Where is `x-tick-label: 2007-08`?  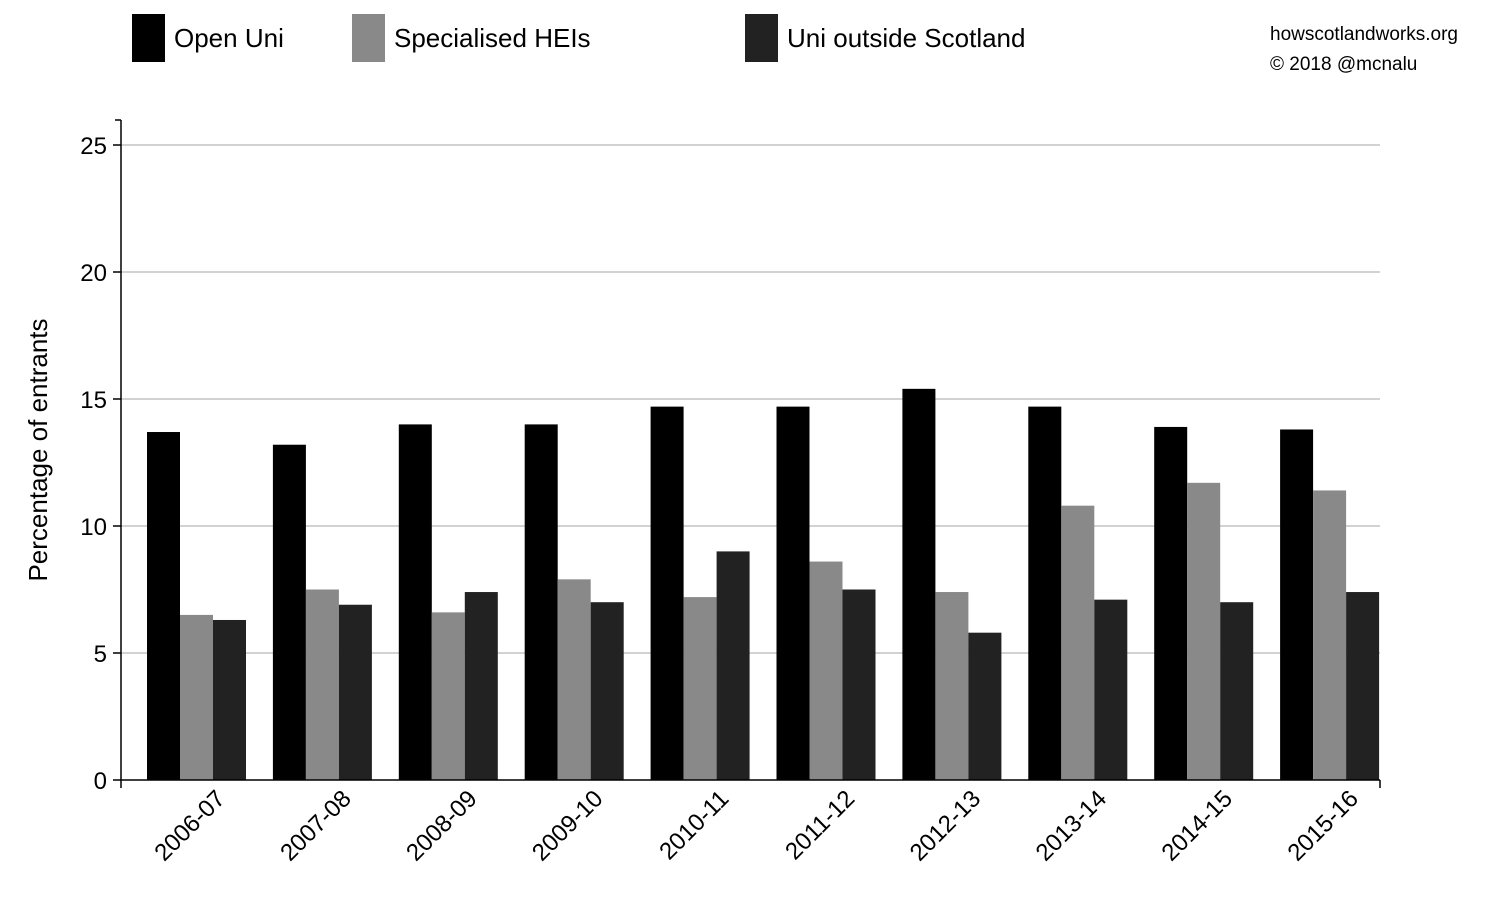
x-tick-label: 2007-08 is located at coordinates (315, 825).